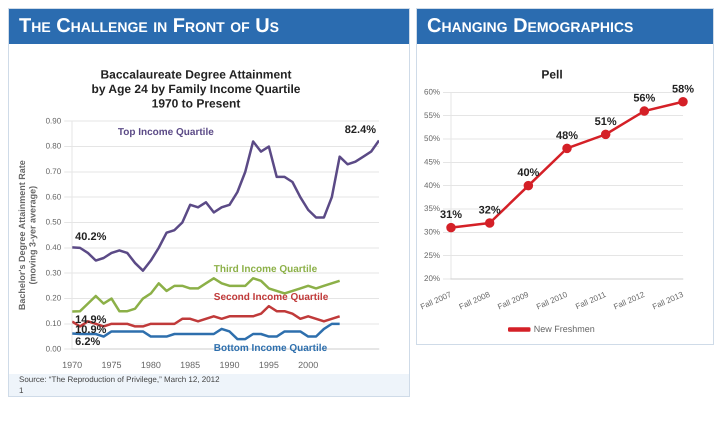 Image resolution: width=720 pixels, height=423 pixels. Describe the element at coordinates (72, 365) in the screenshot. I see `x-tick-label: 1970` at that location.